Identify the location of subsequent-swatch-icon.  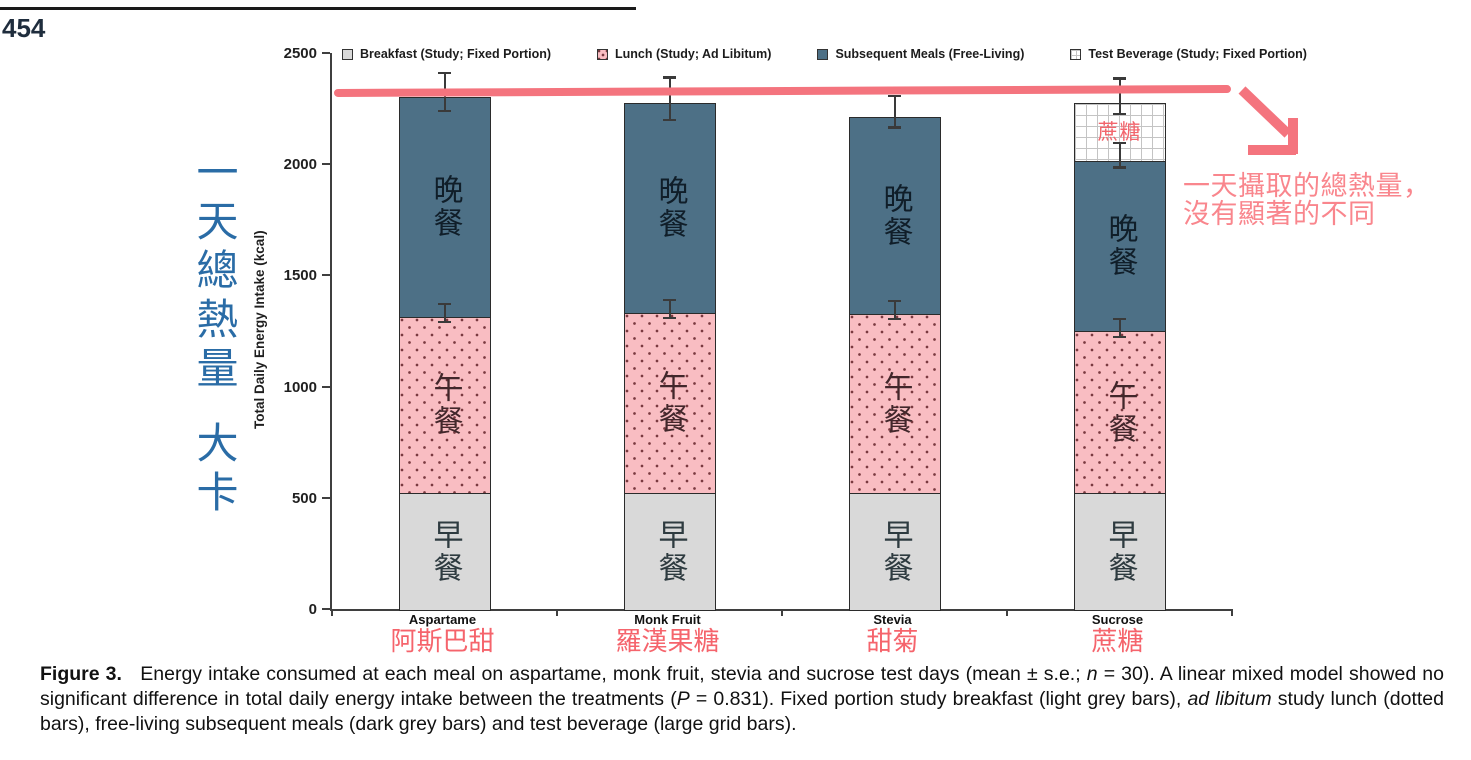
(823, 54).